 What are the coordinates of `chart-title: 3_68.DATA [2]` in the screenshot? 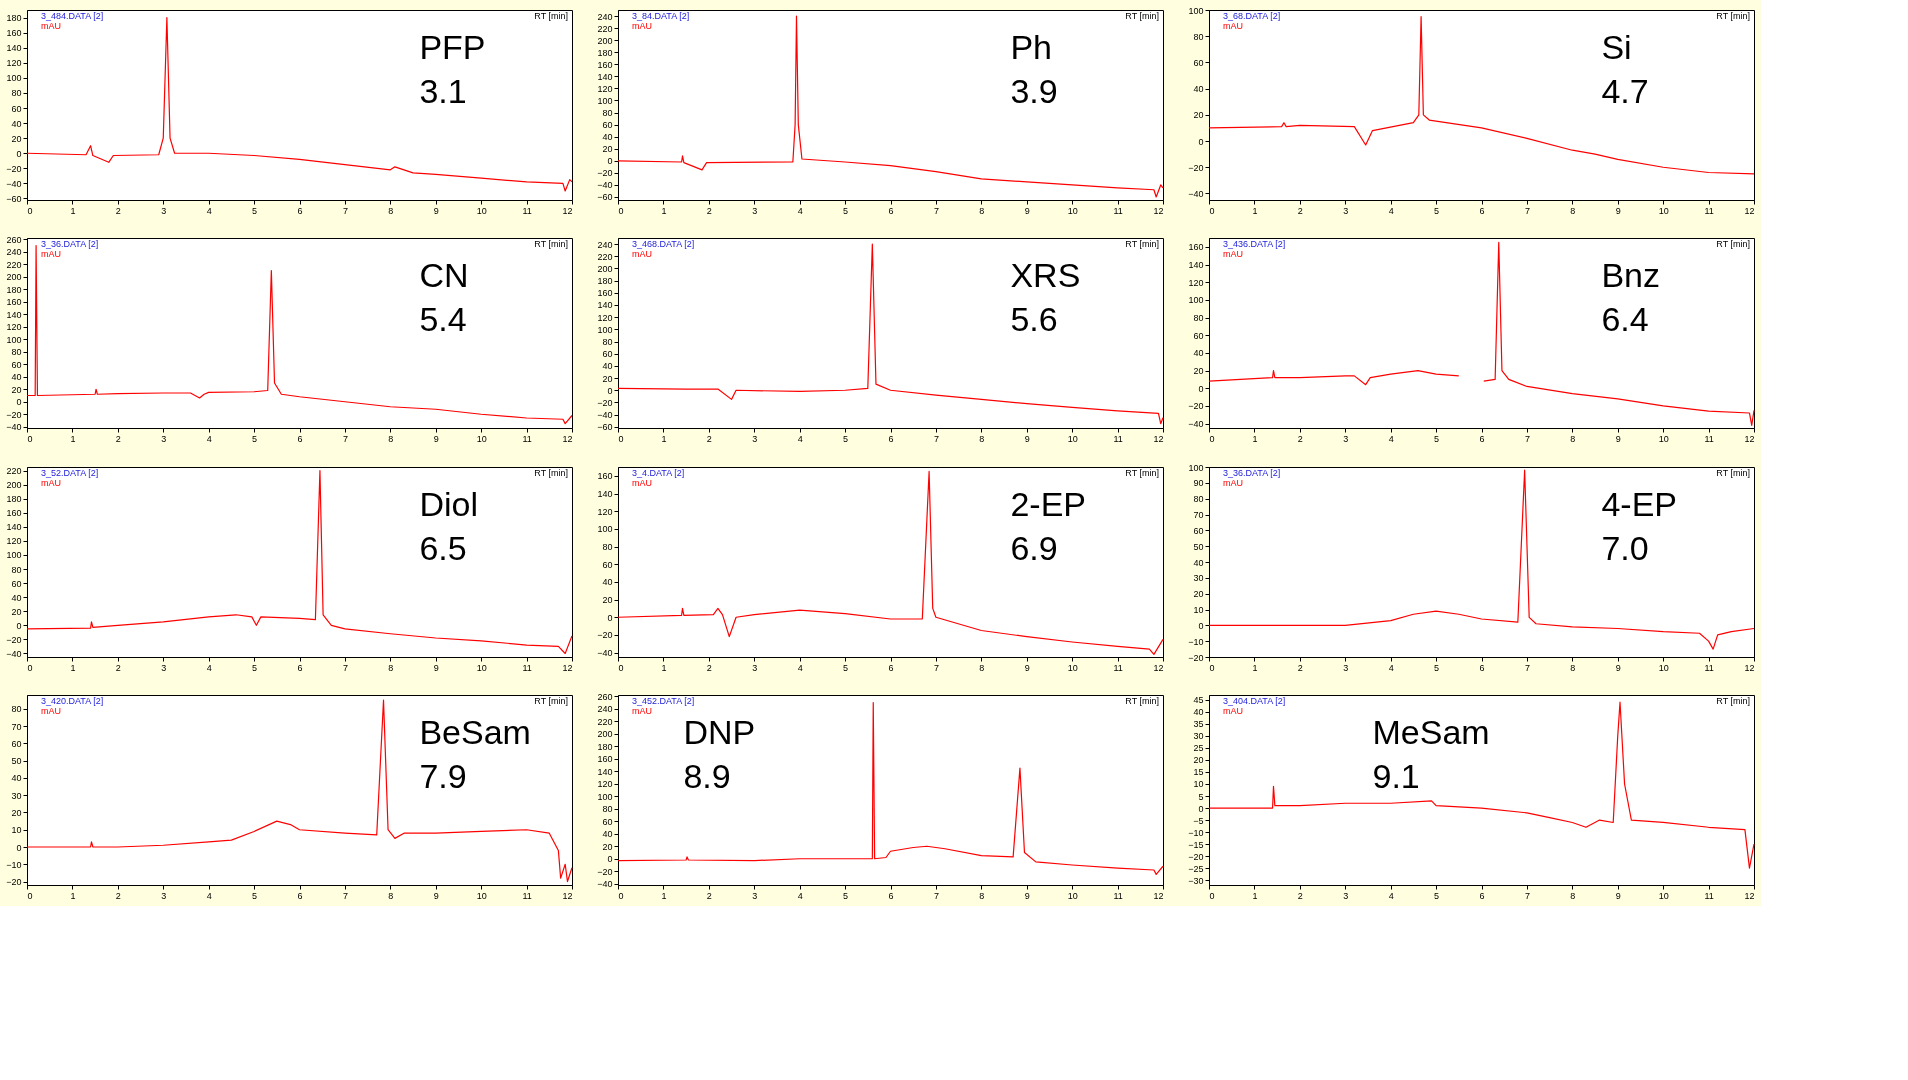 It's located at (1252, 16).